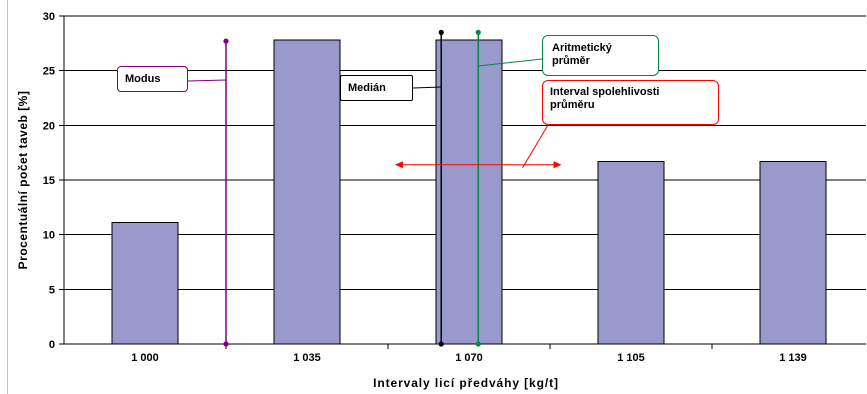 The height and width of the screenshot is (394, 867). What do you see at coordinates (226, 41) in the screenshot?
I see `modus-marker-top` at bounding box center [226, 41].